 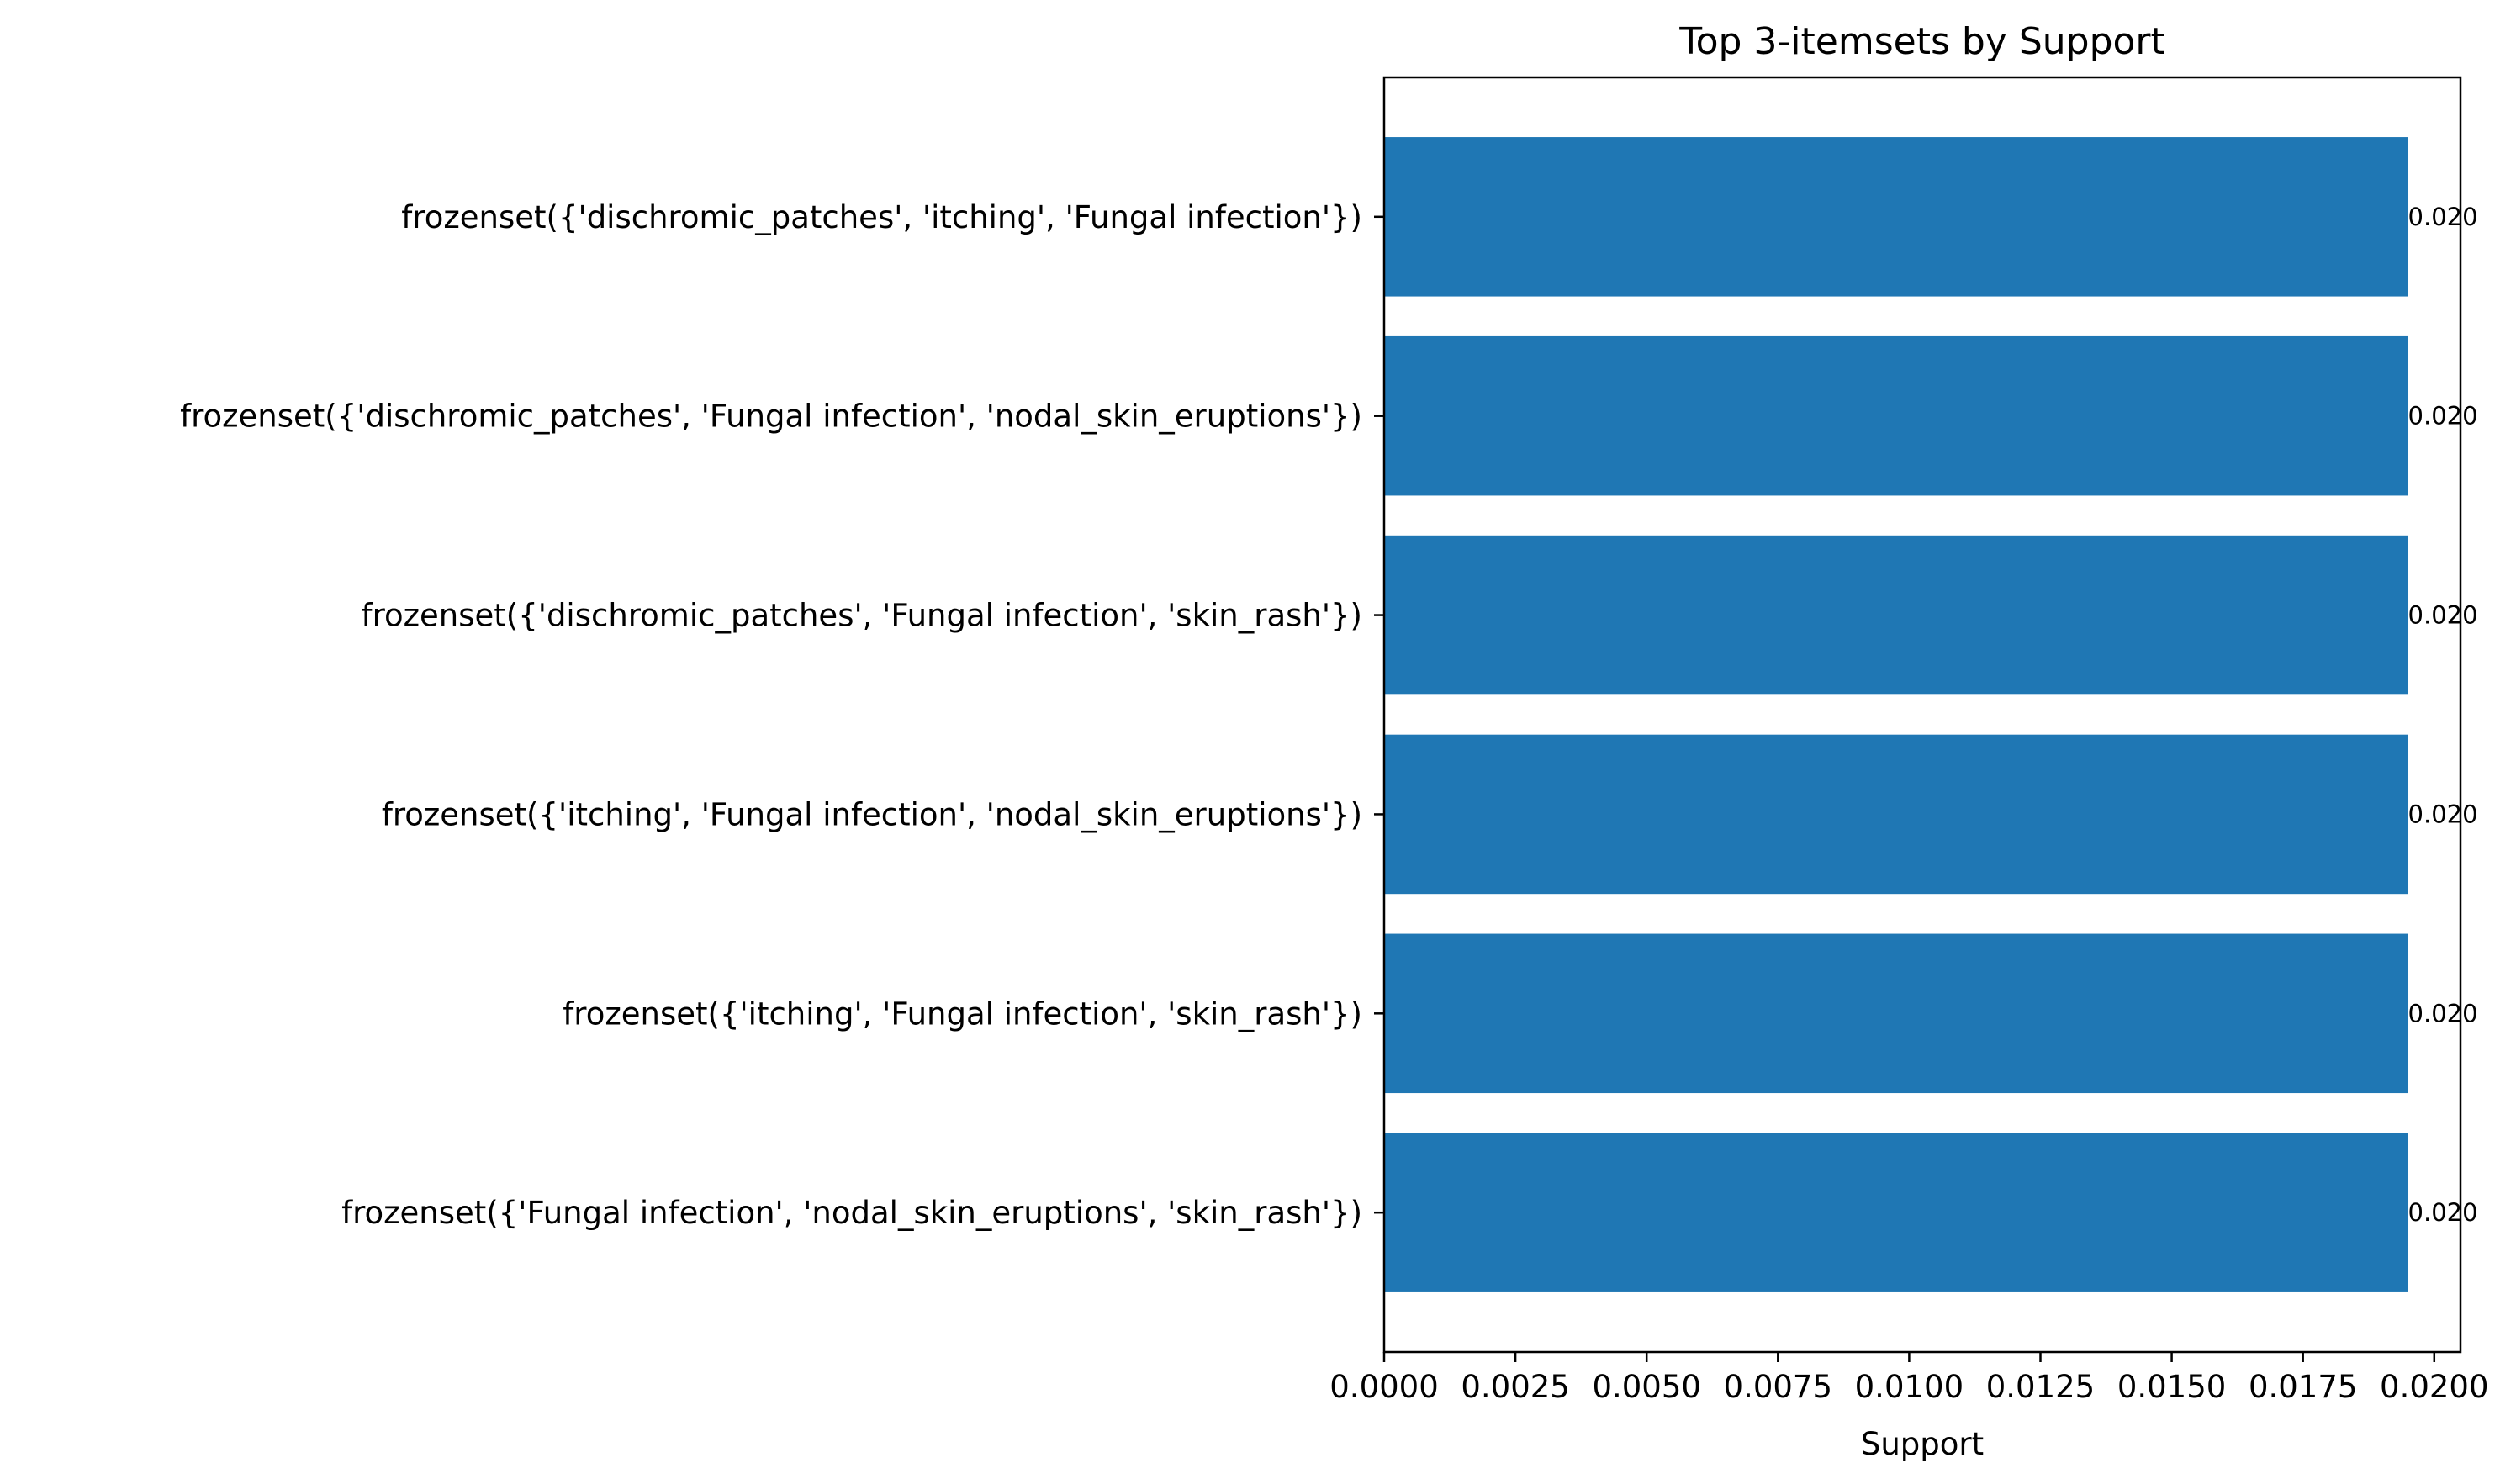 What do you see at coordinates (2434, 1387) in the screenshot?
I see `x-tick-label: 0.0200` at bounding box center [2434, 1387].